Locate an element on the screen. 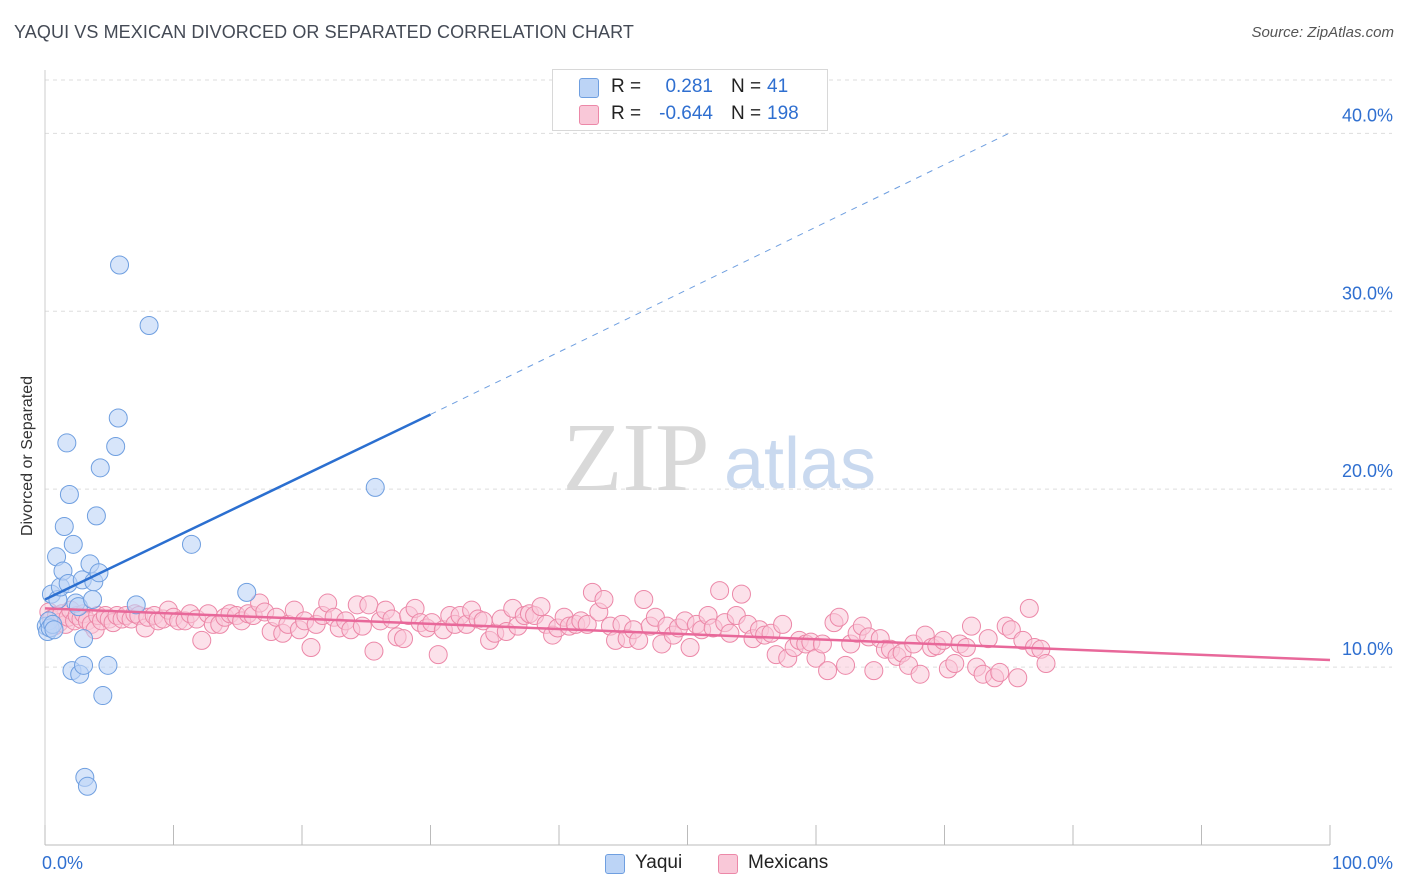  mexicans-points is located at coordinates (547, 634).